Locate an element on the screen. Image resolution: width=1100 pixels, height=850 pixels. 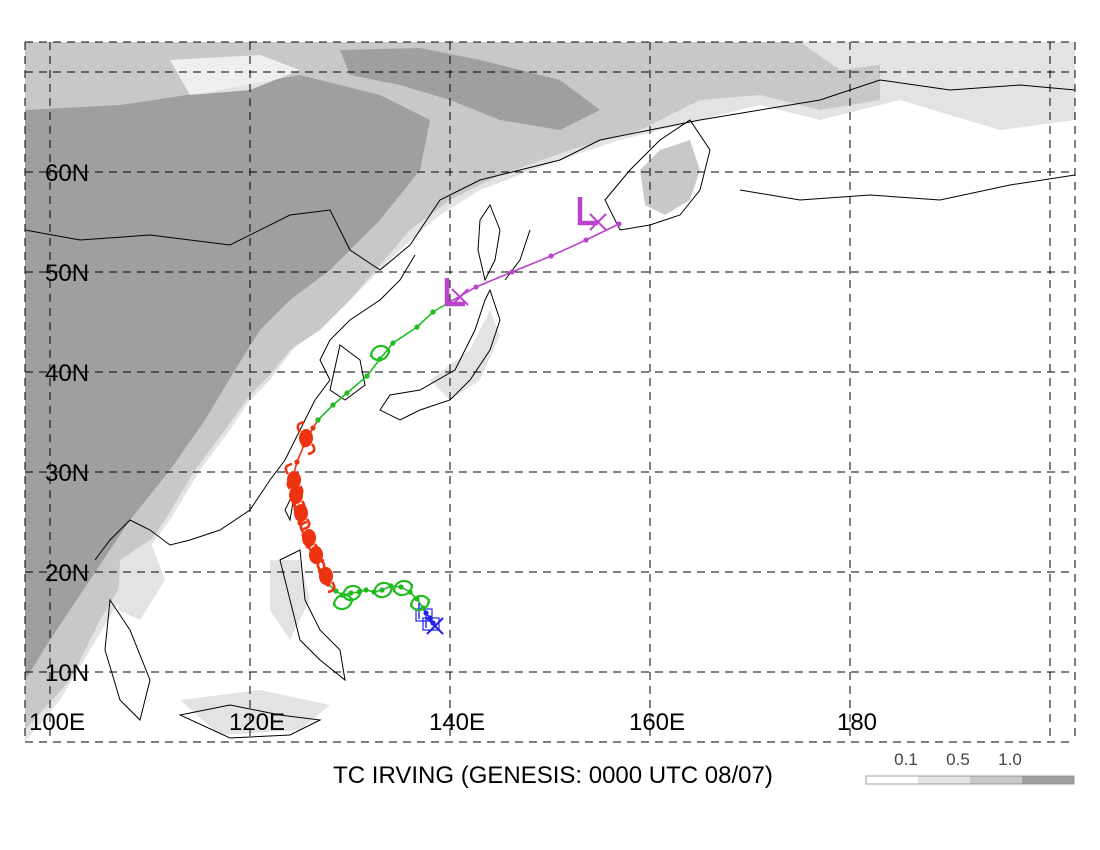
latitude-label: 40N is located at coordinates (67, 373).